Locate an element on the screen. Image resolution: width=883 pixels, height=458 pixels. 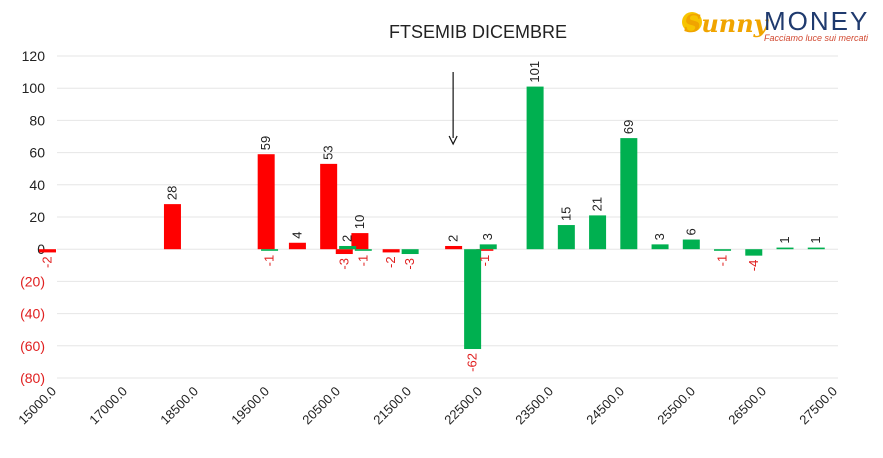
chart-title: FTSEMIB DICEMBRE is located at coordinates (478, 32).